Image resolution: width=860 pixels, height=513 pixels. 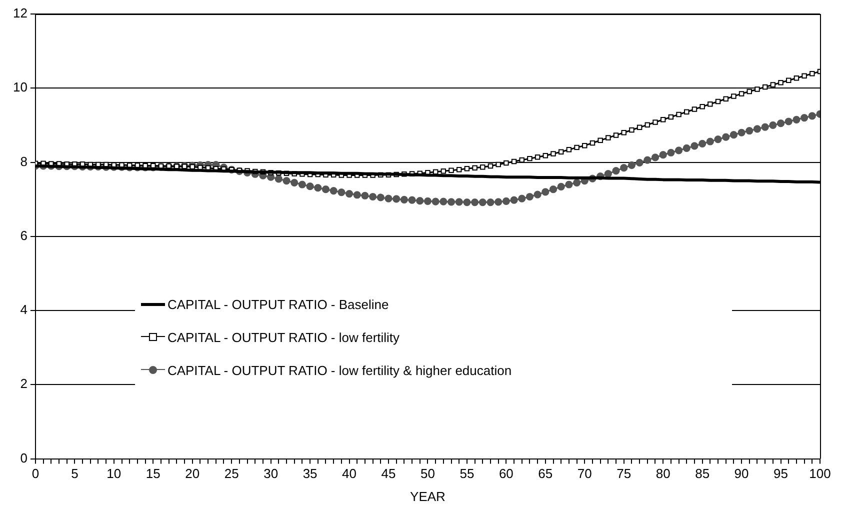 What do you see at coordinates (24, 384) in the screenshot?
I see `y-tick-label: 2` at bounding box center [24, 384].